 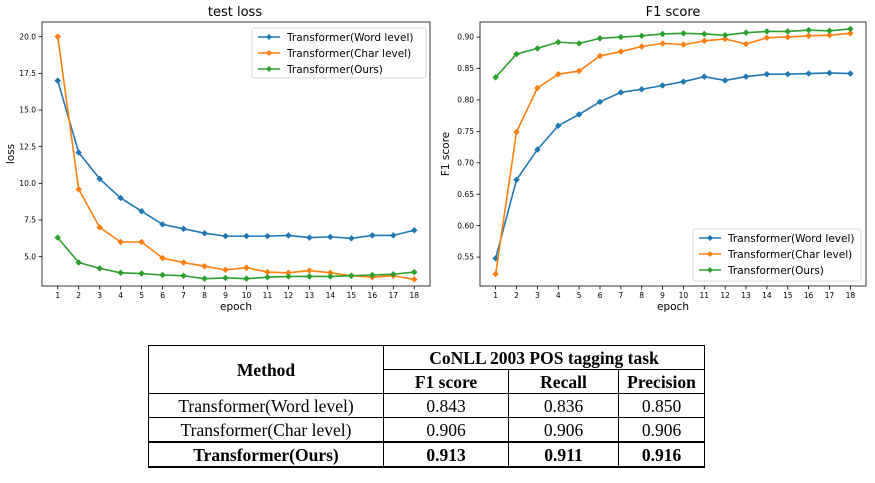 I want to click on x-tick-label: 6, so click(x=600, y=295).